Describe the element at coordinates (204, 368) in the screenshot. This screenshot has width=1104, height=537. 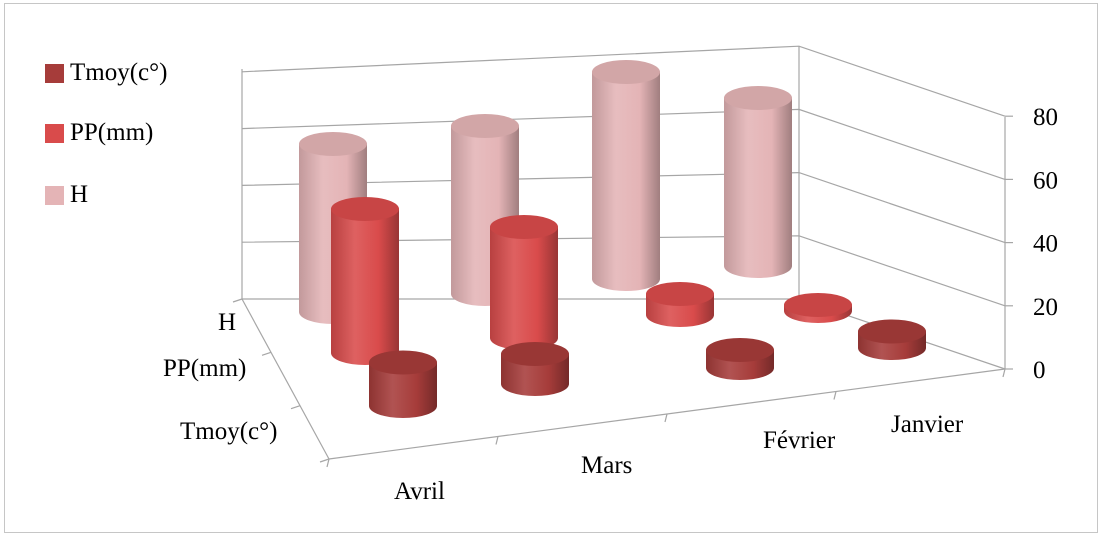
I see `depth-tick-label-1: PP(mm)` at that location.